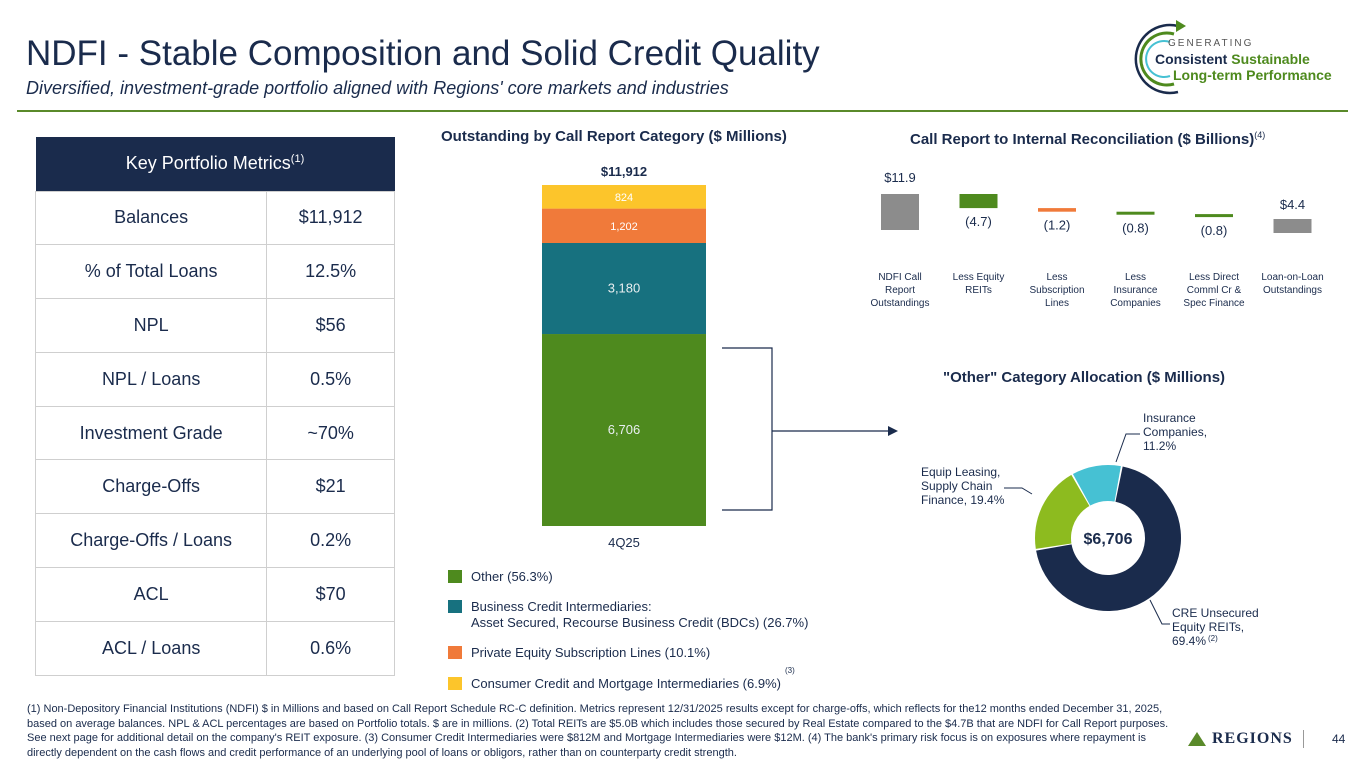 This screenshot has width=1365, height=768. What do you see at coordinates (1135, 303) in the screenshot?
I see `waterfall-category-label: Companies` at bounding box center [1135, 303].